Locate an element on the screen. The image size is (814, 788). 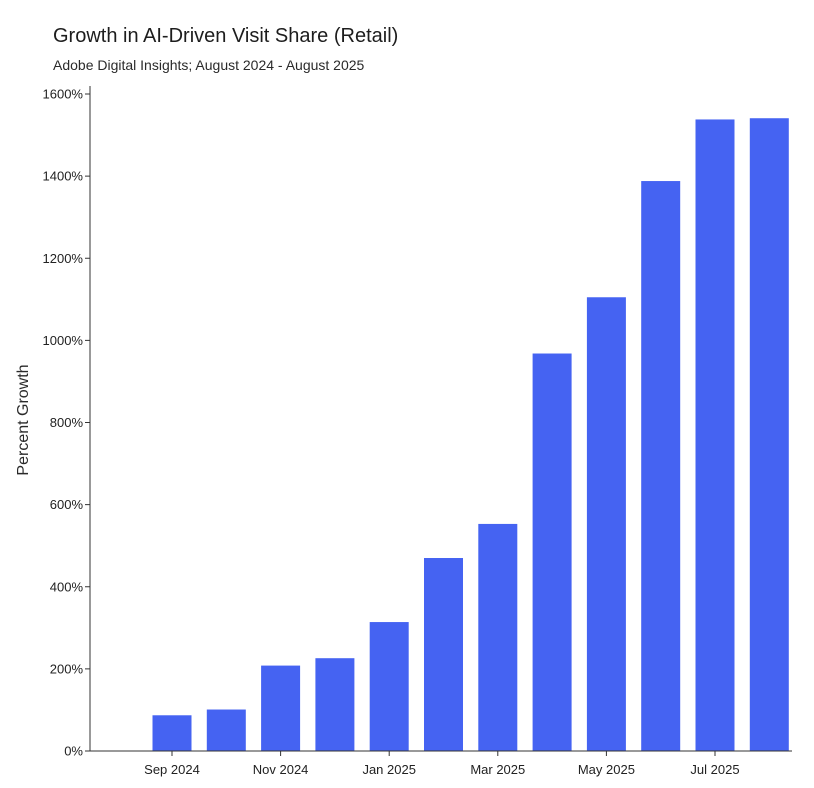
bar-jun-2025 is located at coordinates (661, 466).